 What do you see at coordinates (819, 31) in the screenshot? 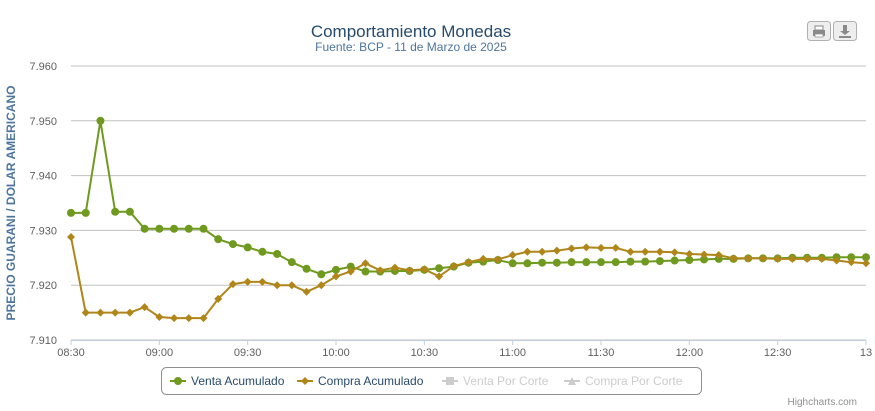
I see `print-button` at bounding box center [819, 31].